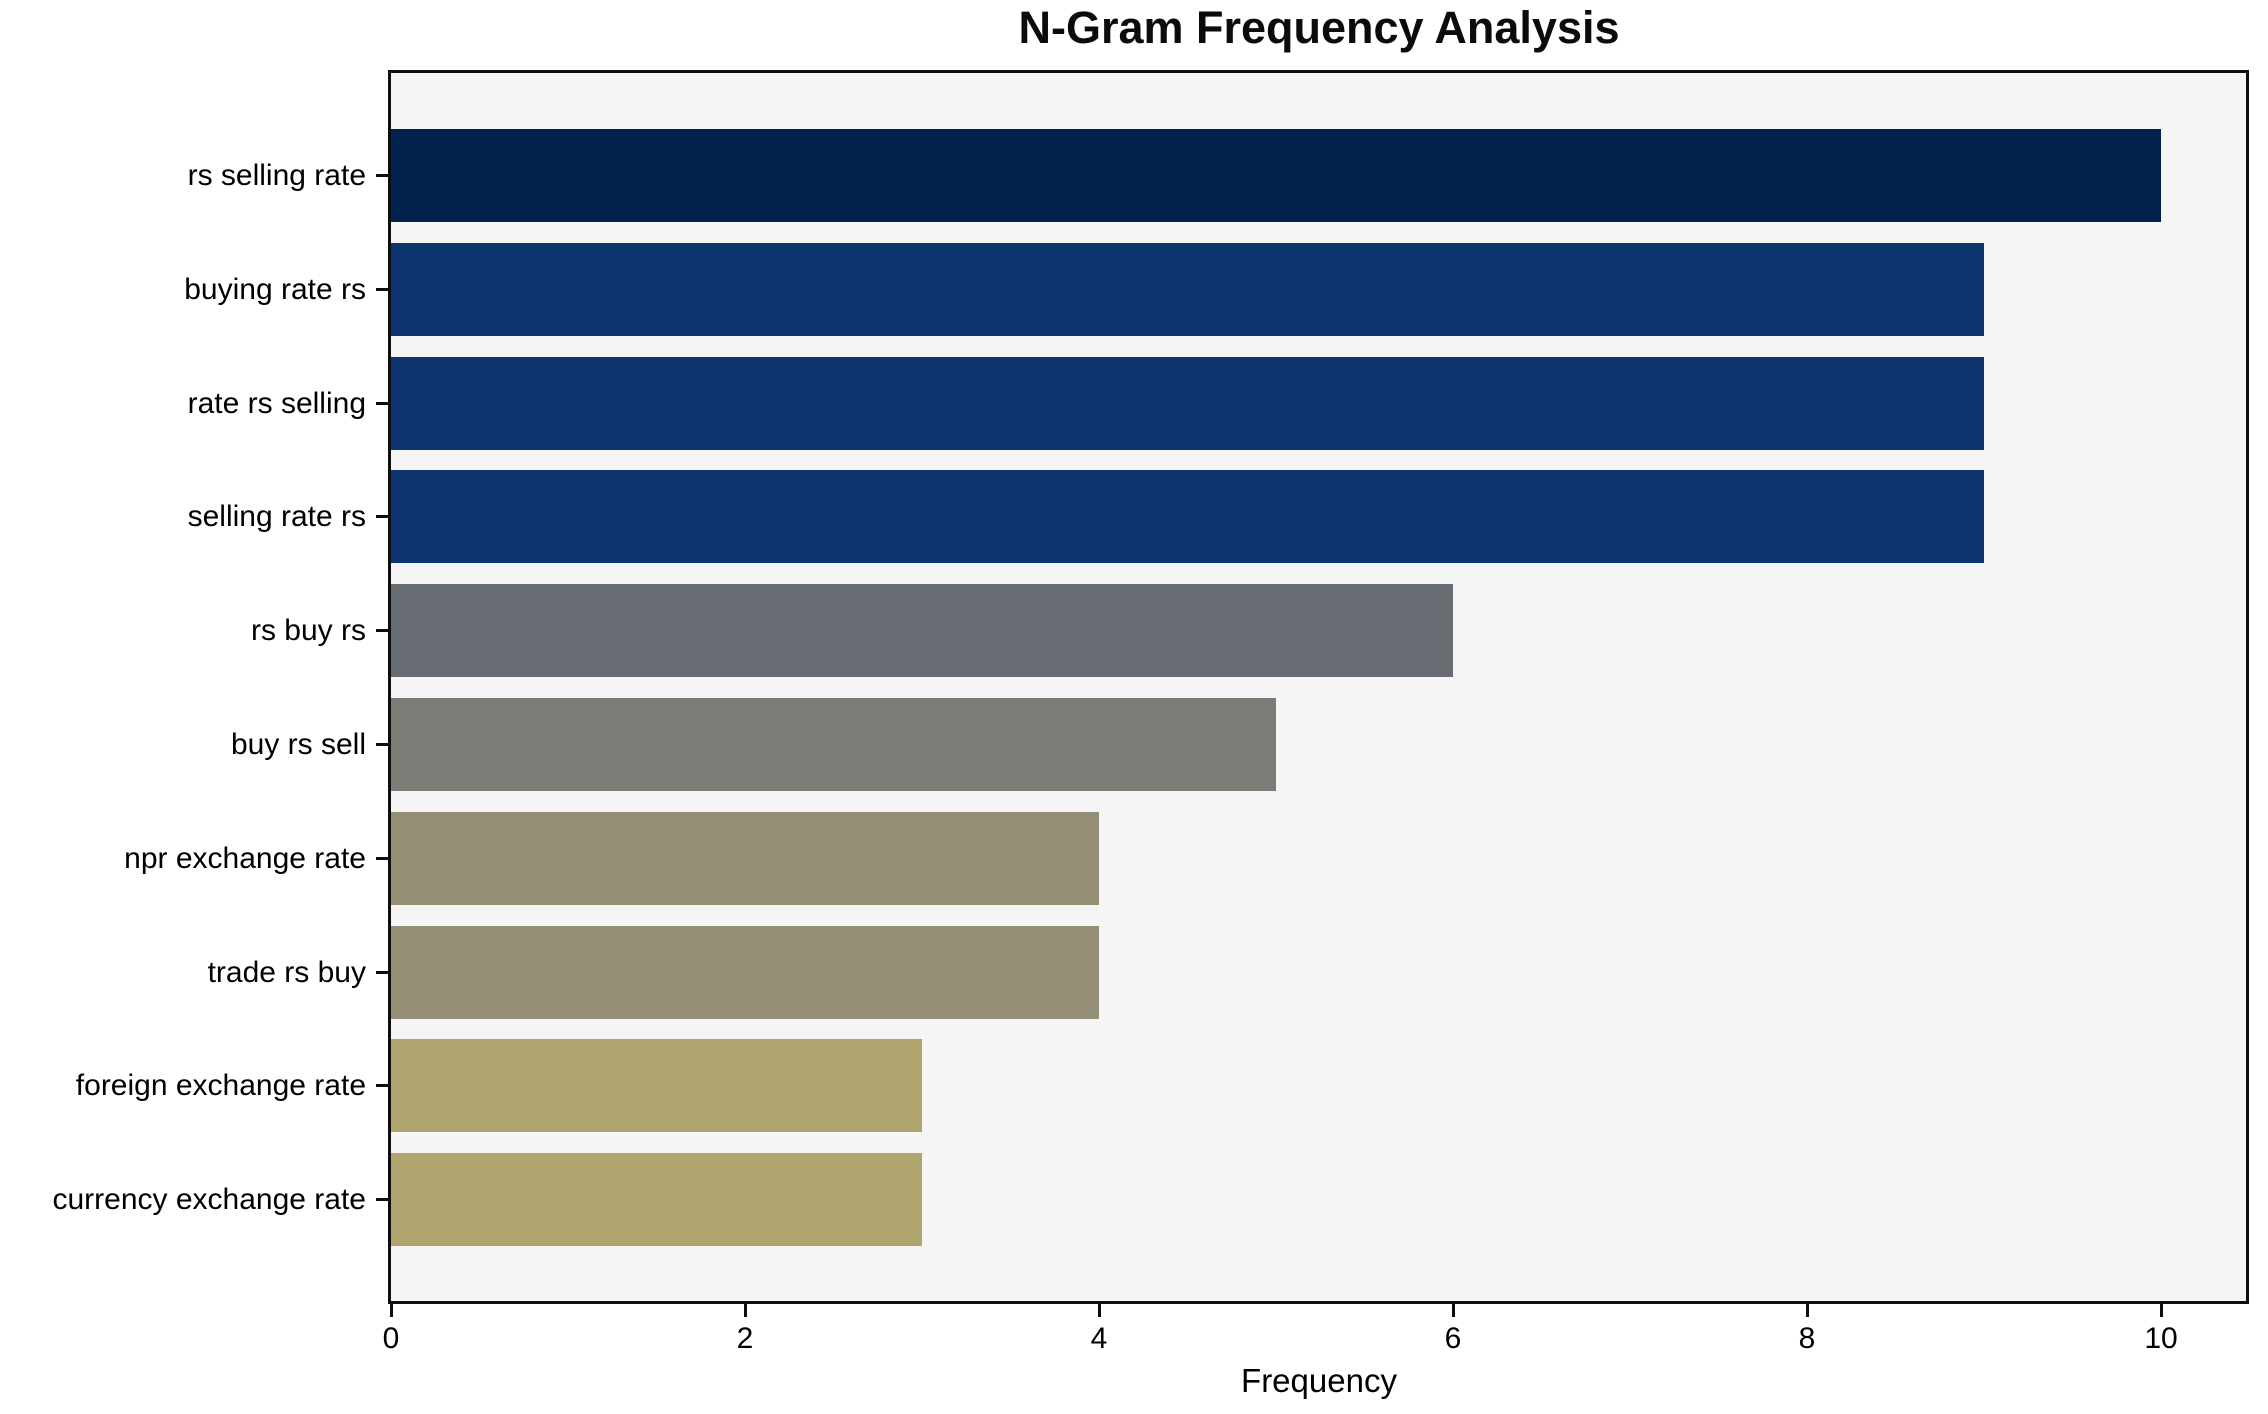  I want to click on y-tick-label: trade rs buy, so click(286, 972).